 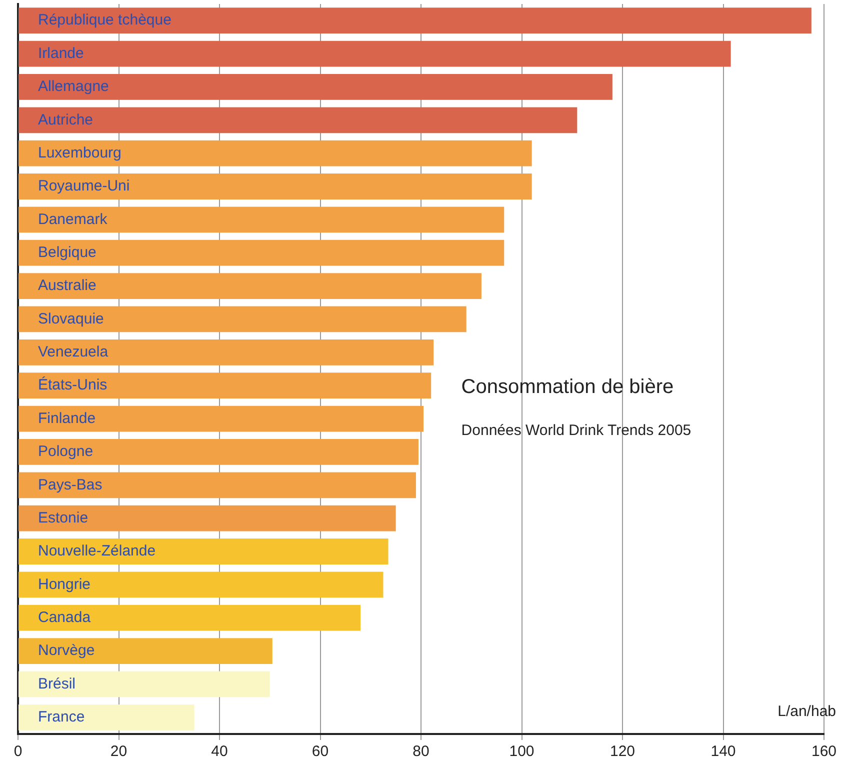 What do you see at coordinates (73, 87) in the screenshot?
I see `y-tick-label: Allemagne` at bounding box center [73, 87].